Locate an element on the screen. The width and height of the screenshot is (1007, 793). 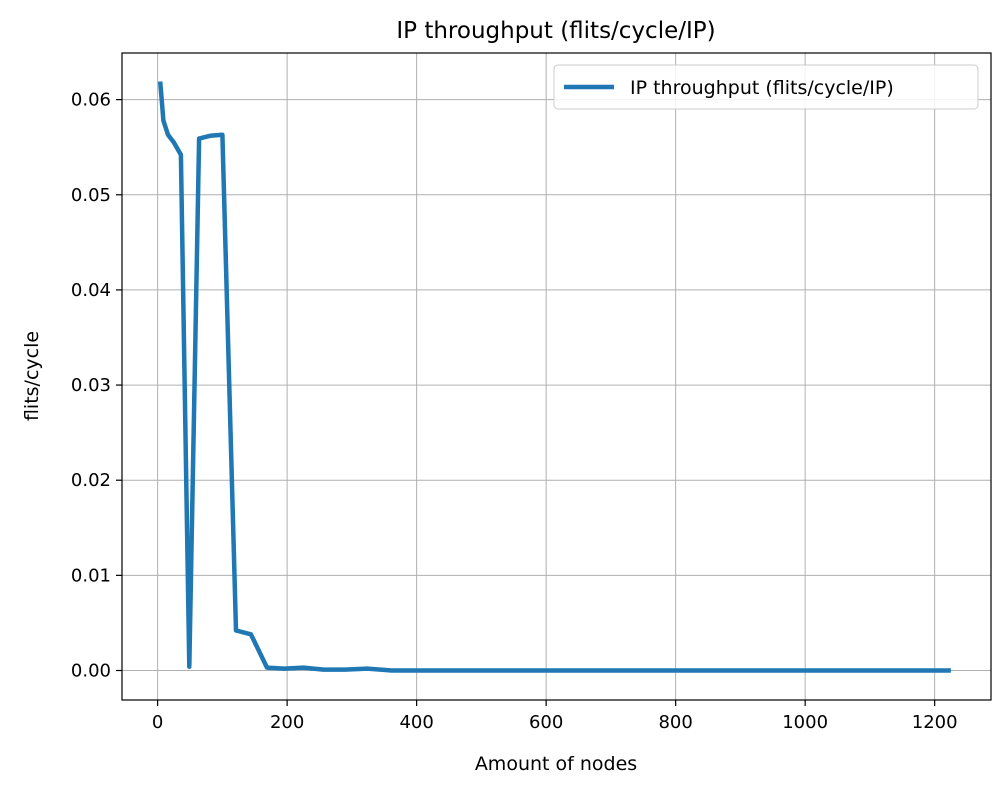
chart-title: IP throughput (flits/cycle/IP) is located at coordinates (555, 31).